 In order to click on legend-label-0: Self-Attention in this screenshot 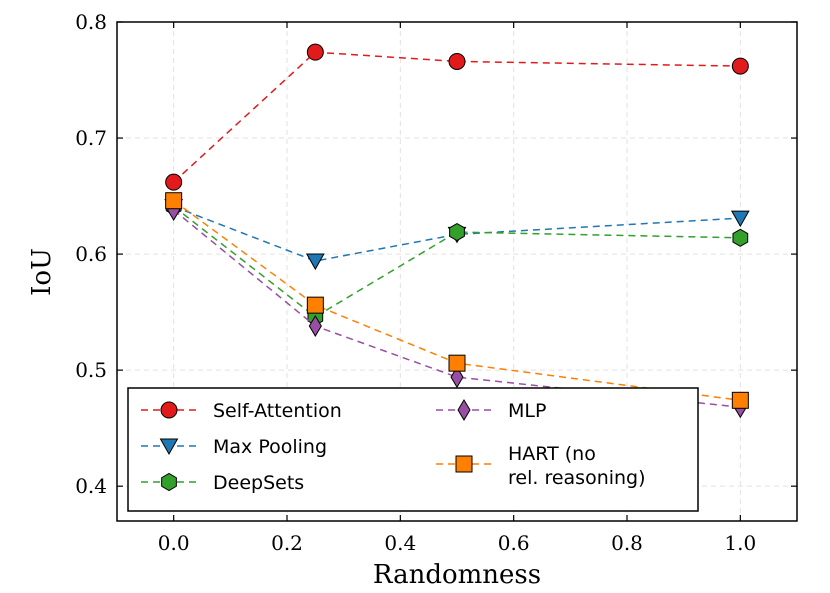, I will do `click(277, 411)`.